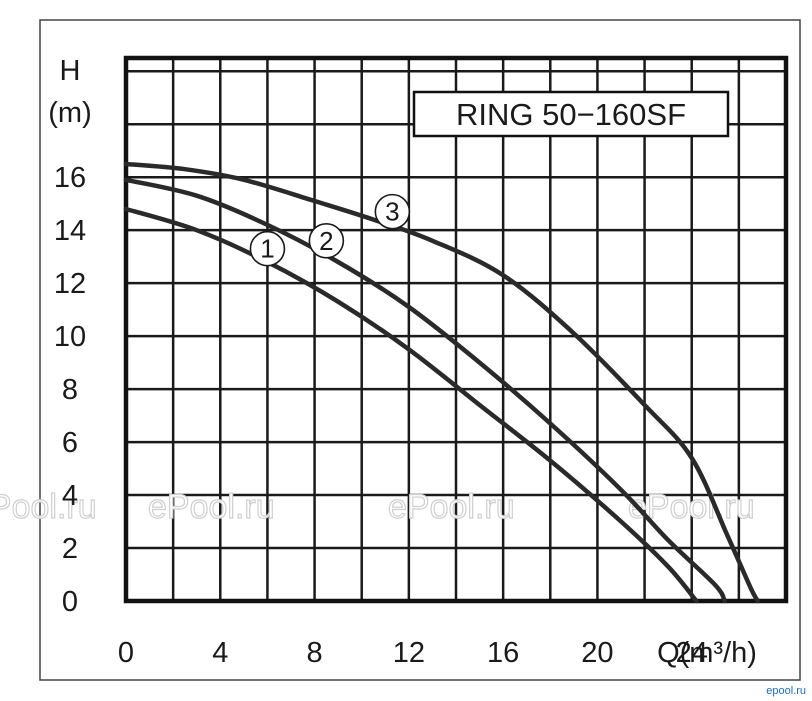 Image resolution: width=812 pixels, height=701 pixels. Describe the element at coordinates (70, 337) in the screenshot. I see `y-tick-label: 10` at that location.